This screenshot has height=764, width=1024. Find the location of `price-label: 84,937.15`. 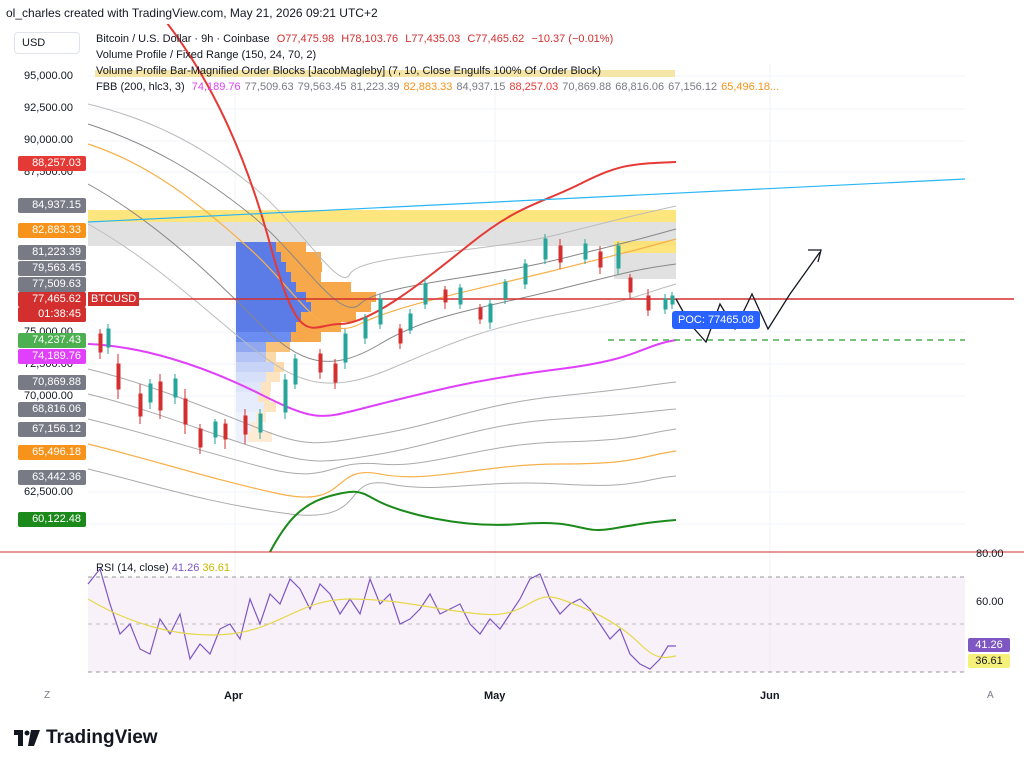

price-label: 84,937.15 is located at coordinates (52, 205).